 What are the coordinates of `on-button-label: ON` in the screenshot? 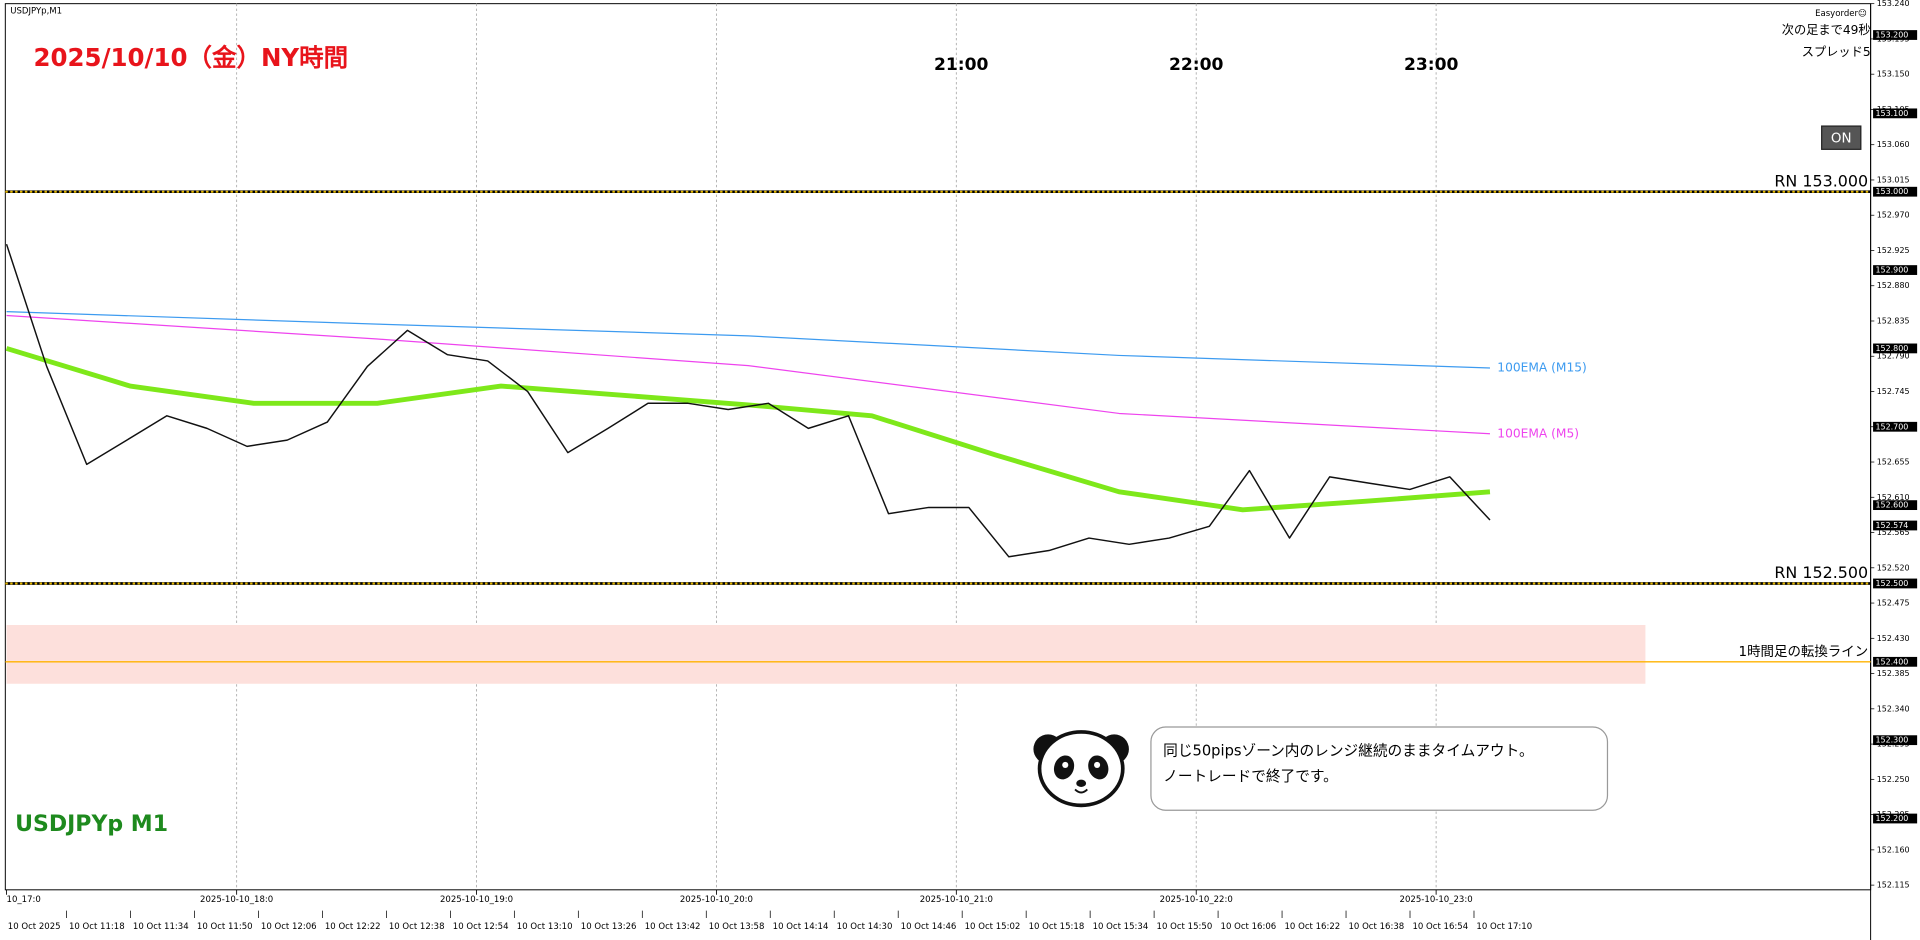 It's located at (1841, 138).